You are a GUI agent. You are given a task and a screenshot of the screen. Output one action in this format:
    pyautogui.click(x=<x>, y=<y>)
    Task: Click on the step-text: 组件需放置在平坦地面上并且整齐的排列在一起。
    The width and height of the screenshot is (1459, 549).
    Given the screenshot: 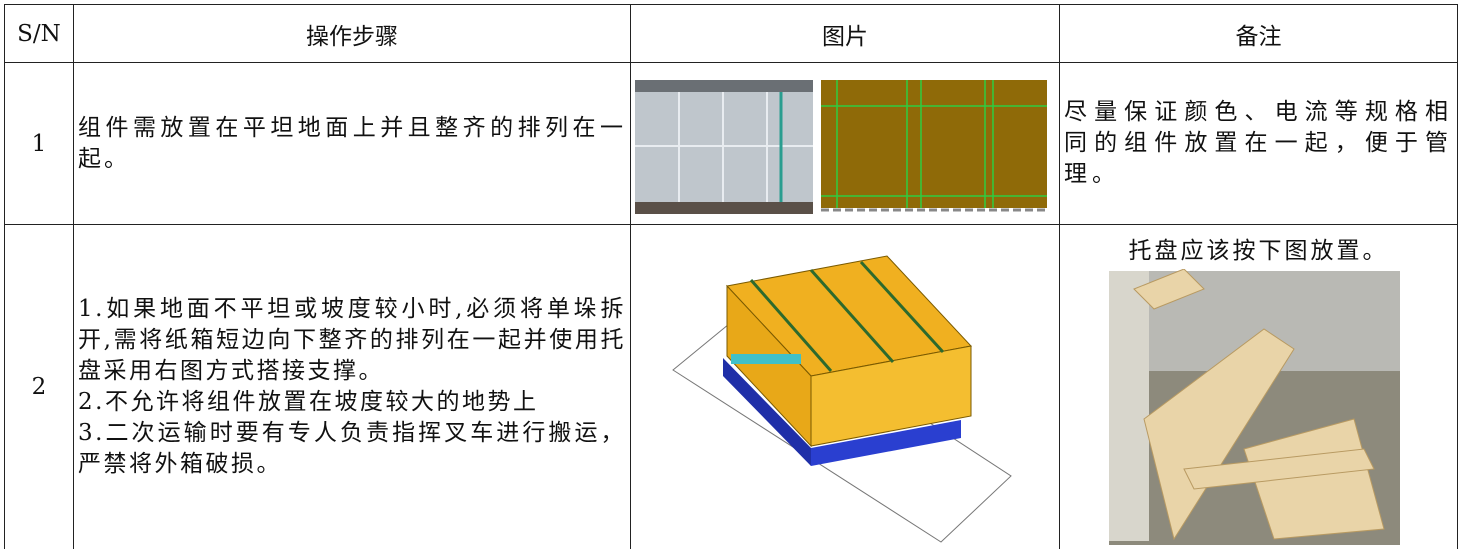 What is the action you would take?
    pyautogui.click(x=352, y=144)
    